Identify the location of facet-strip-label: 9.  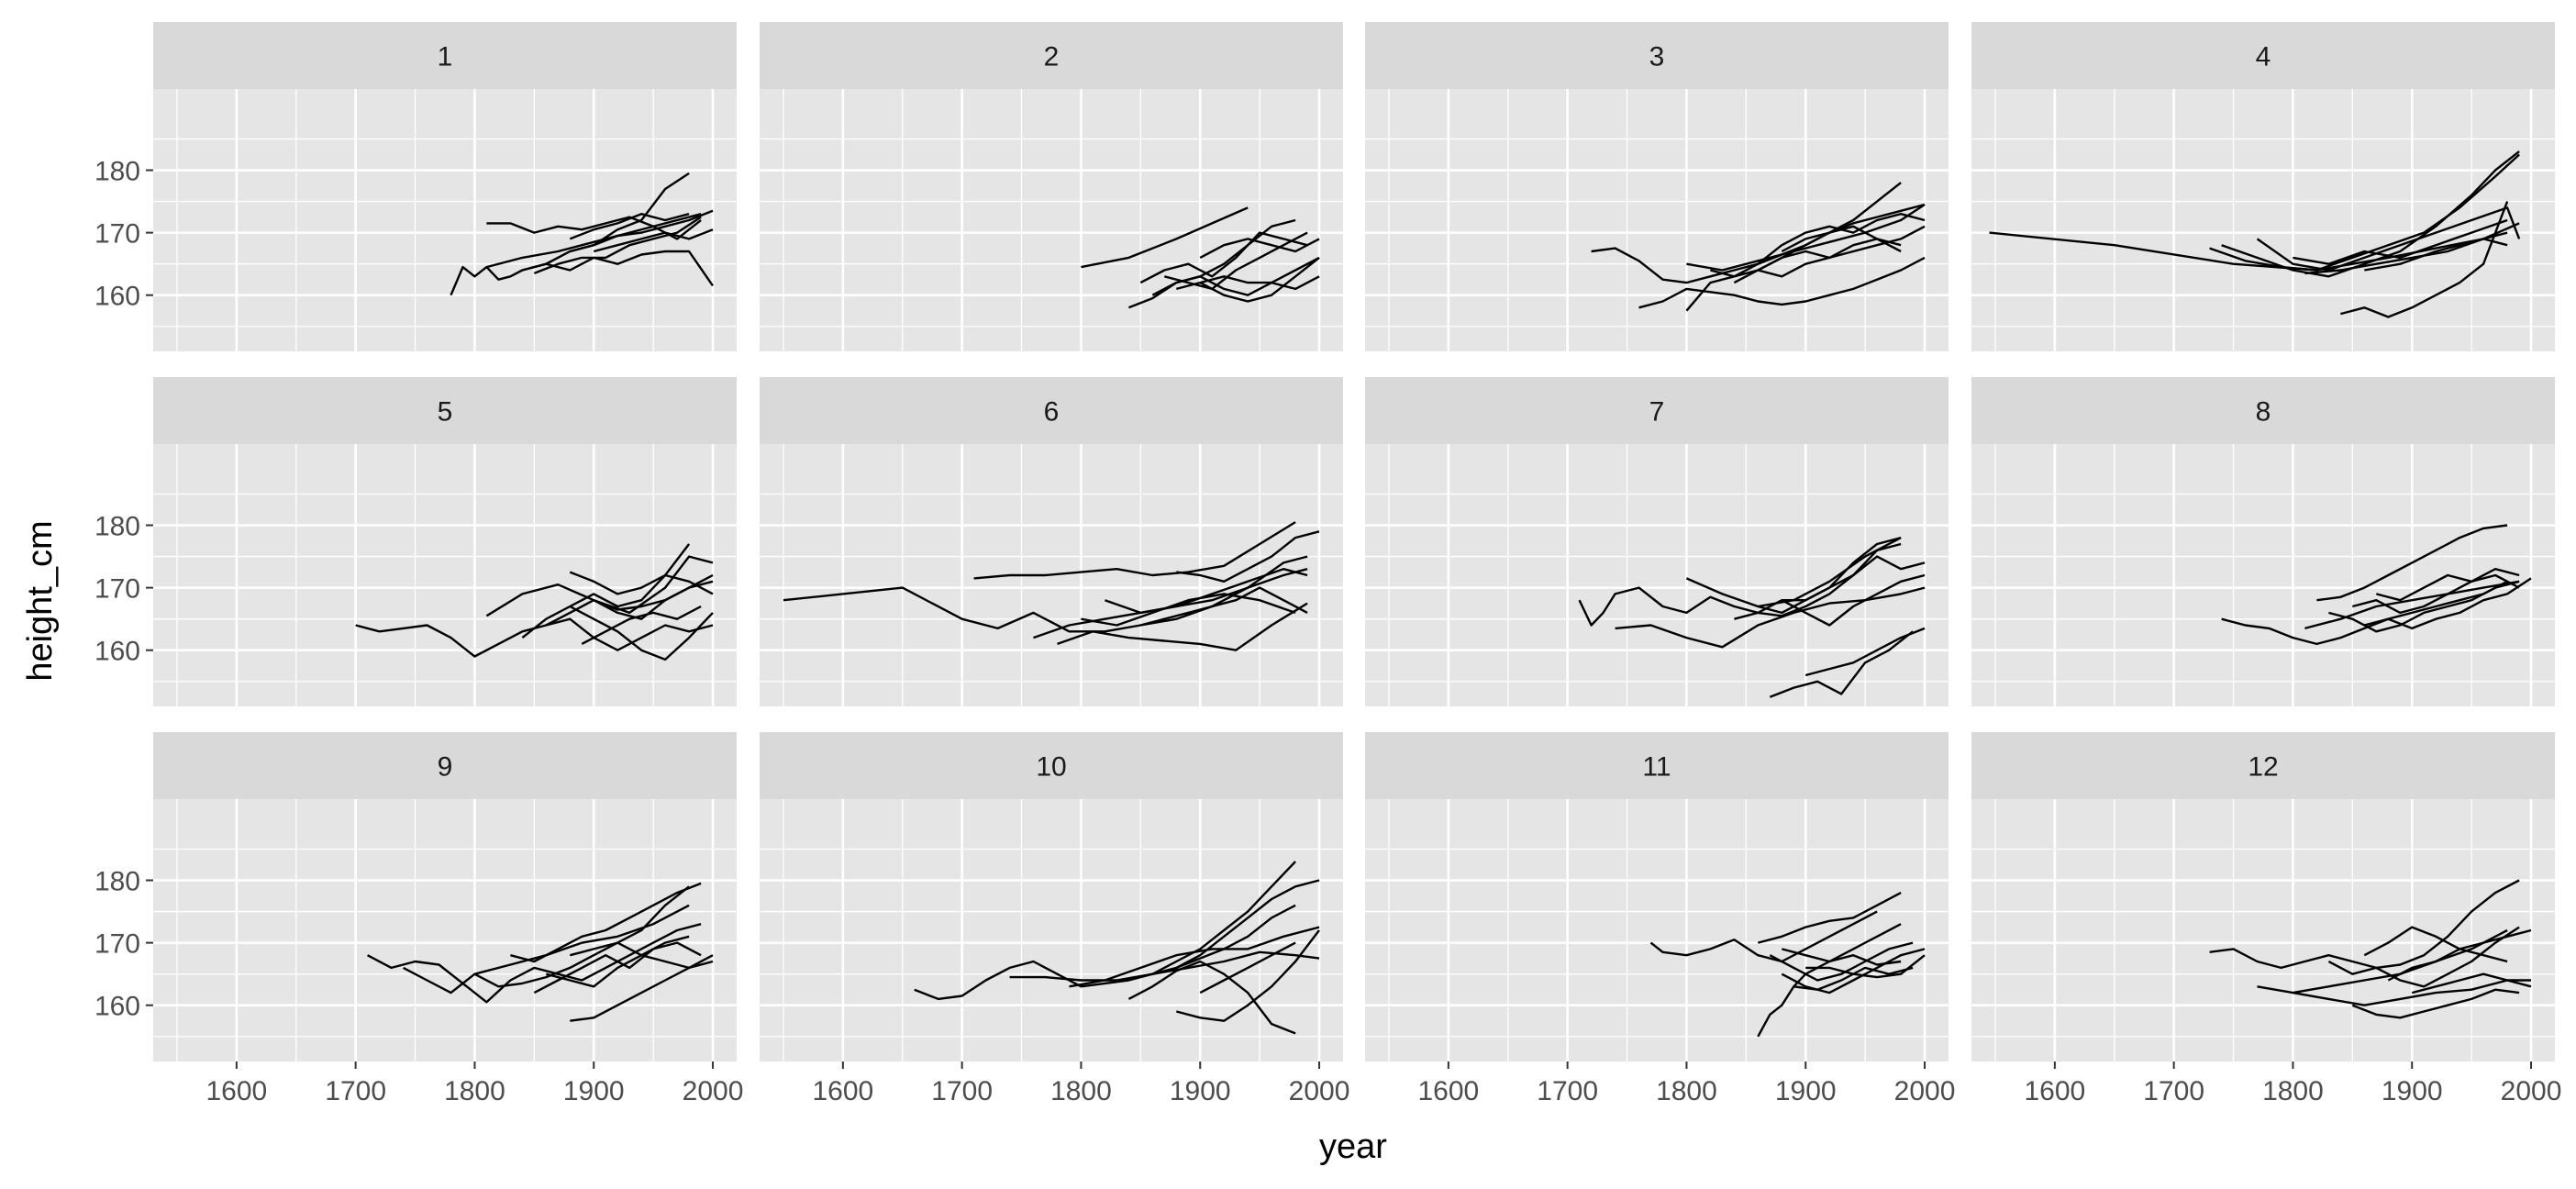
(445, 767).